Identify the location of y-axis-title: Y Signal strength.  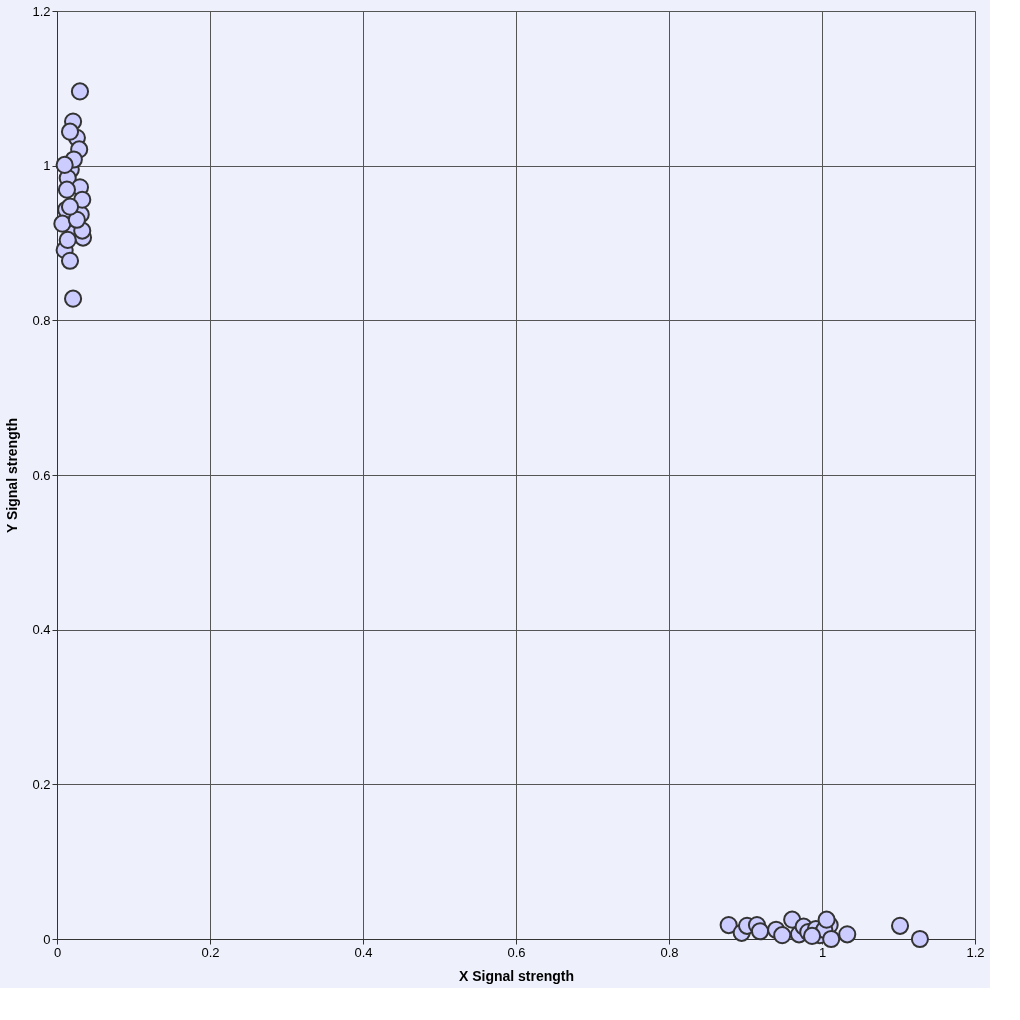
(12, 475).